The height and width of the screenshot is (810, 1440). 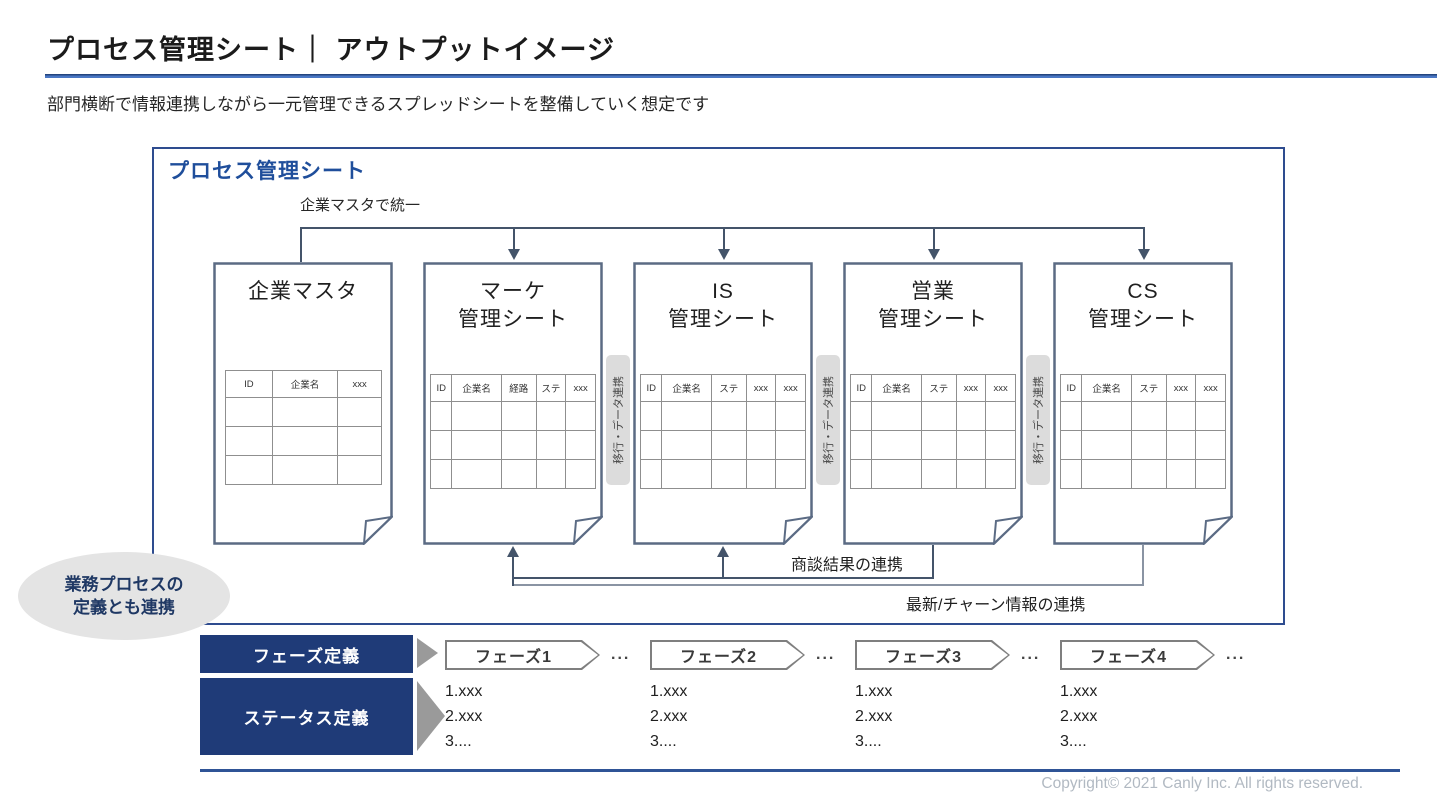 I want to click on phase-chevron-2: フェーズ2, so click(x=727, y=655).